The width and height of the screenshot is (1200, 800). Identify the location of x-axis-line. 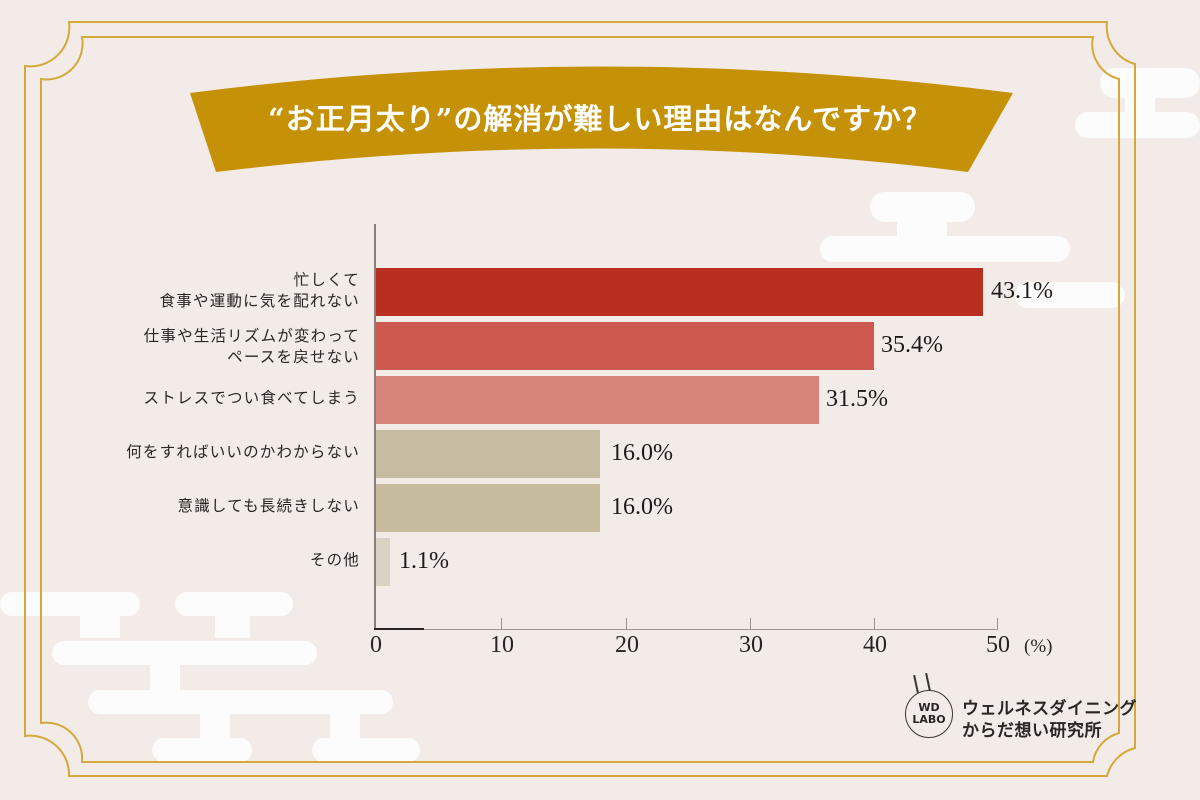
(686, 629).